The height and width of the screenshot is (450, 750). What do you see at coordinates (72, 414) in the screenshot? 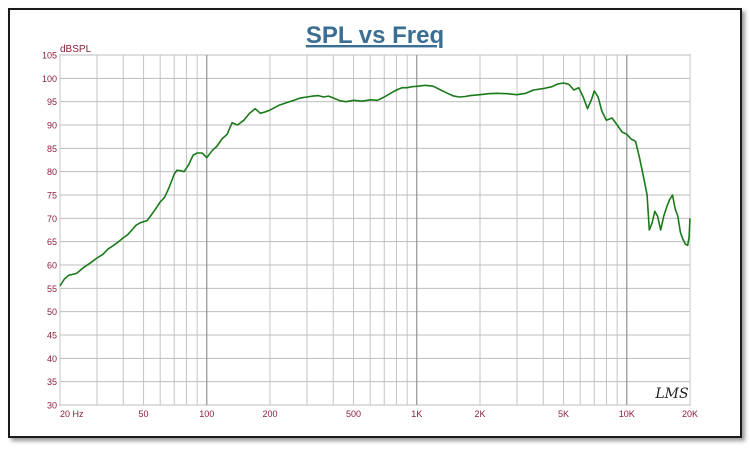
I see `x-tick-label: 20 Hz` at bounding box center [72, 414].